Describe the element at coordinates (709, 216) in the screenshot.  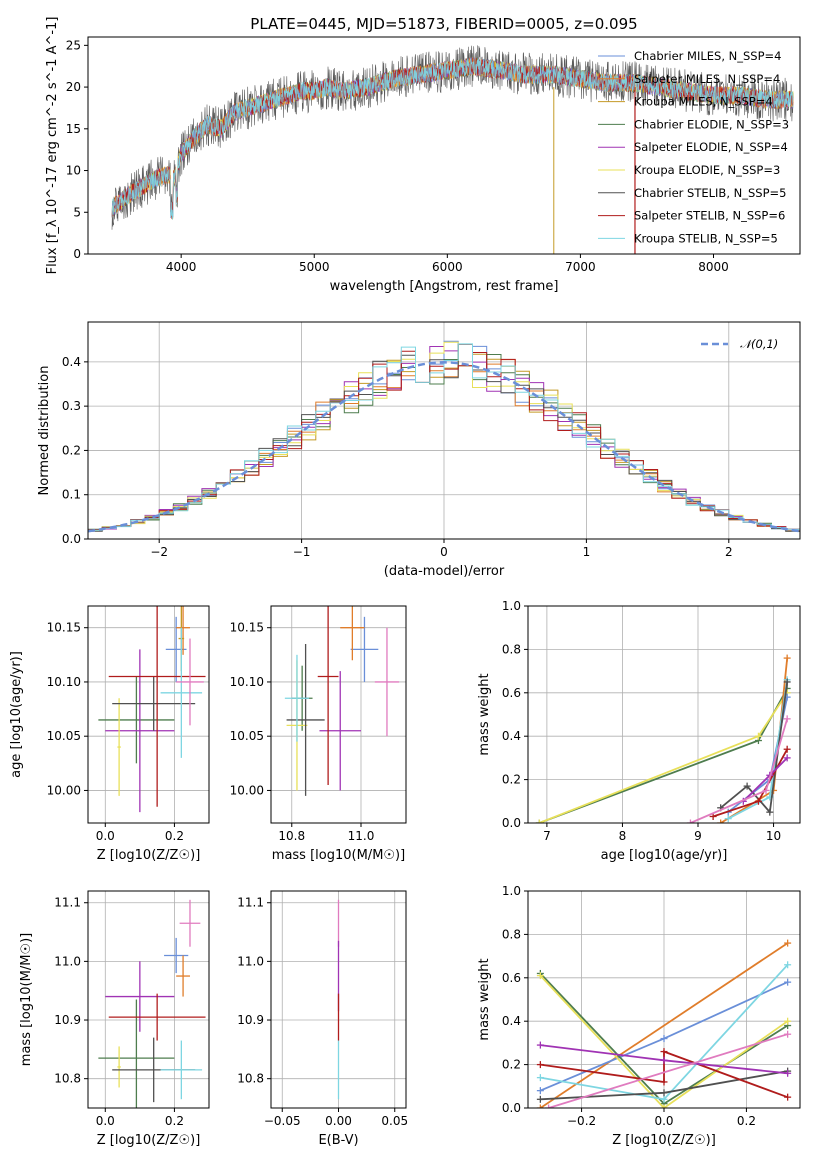
I see `legend-label: Salpeter STELIB, N_SSP=6` at that location.